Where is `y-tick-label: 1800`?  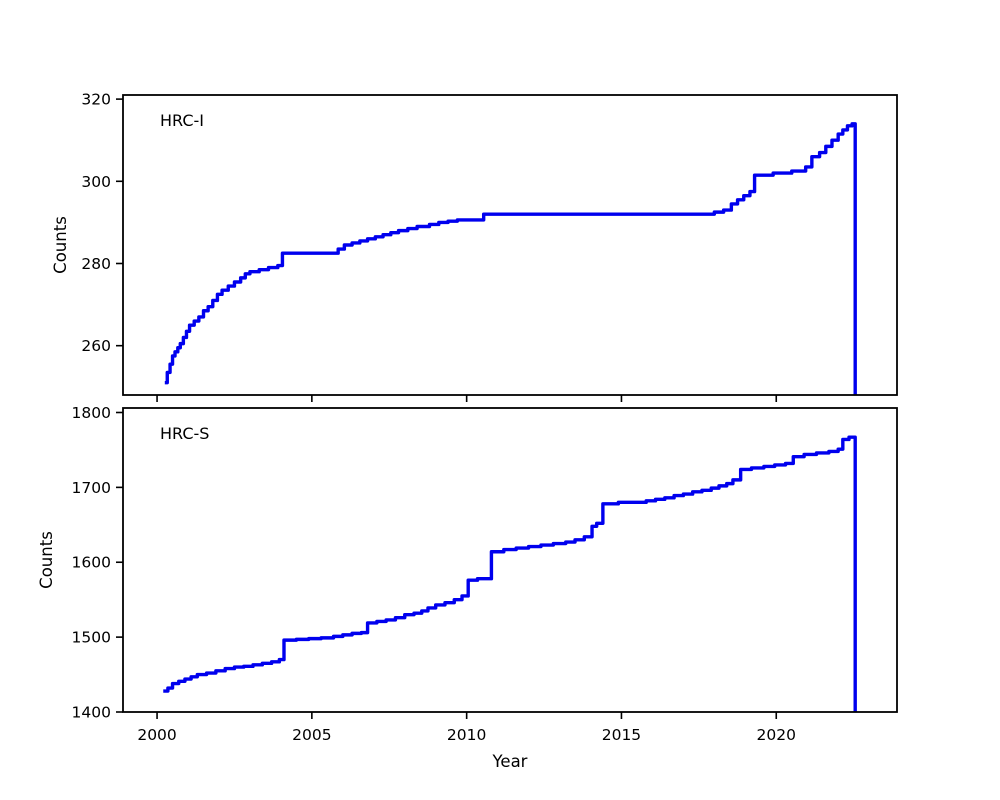
y-tick-label: 1800 is located at coordinates (91, 413).